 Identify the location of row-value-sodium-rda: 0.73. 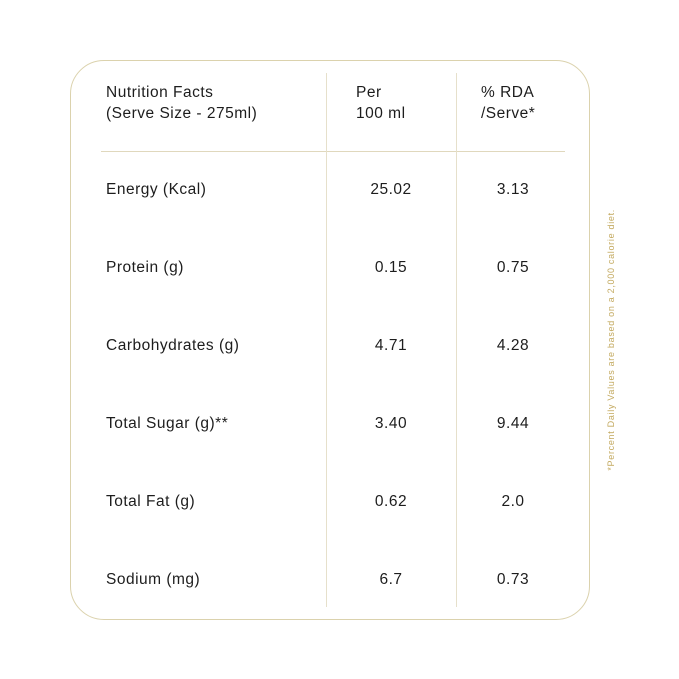
(513, 579).